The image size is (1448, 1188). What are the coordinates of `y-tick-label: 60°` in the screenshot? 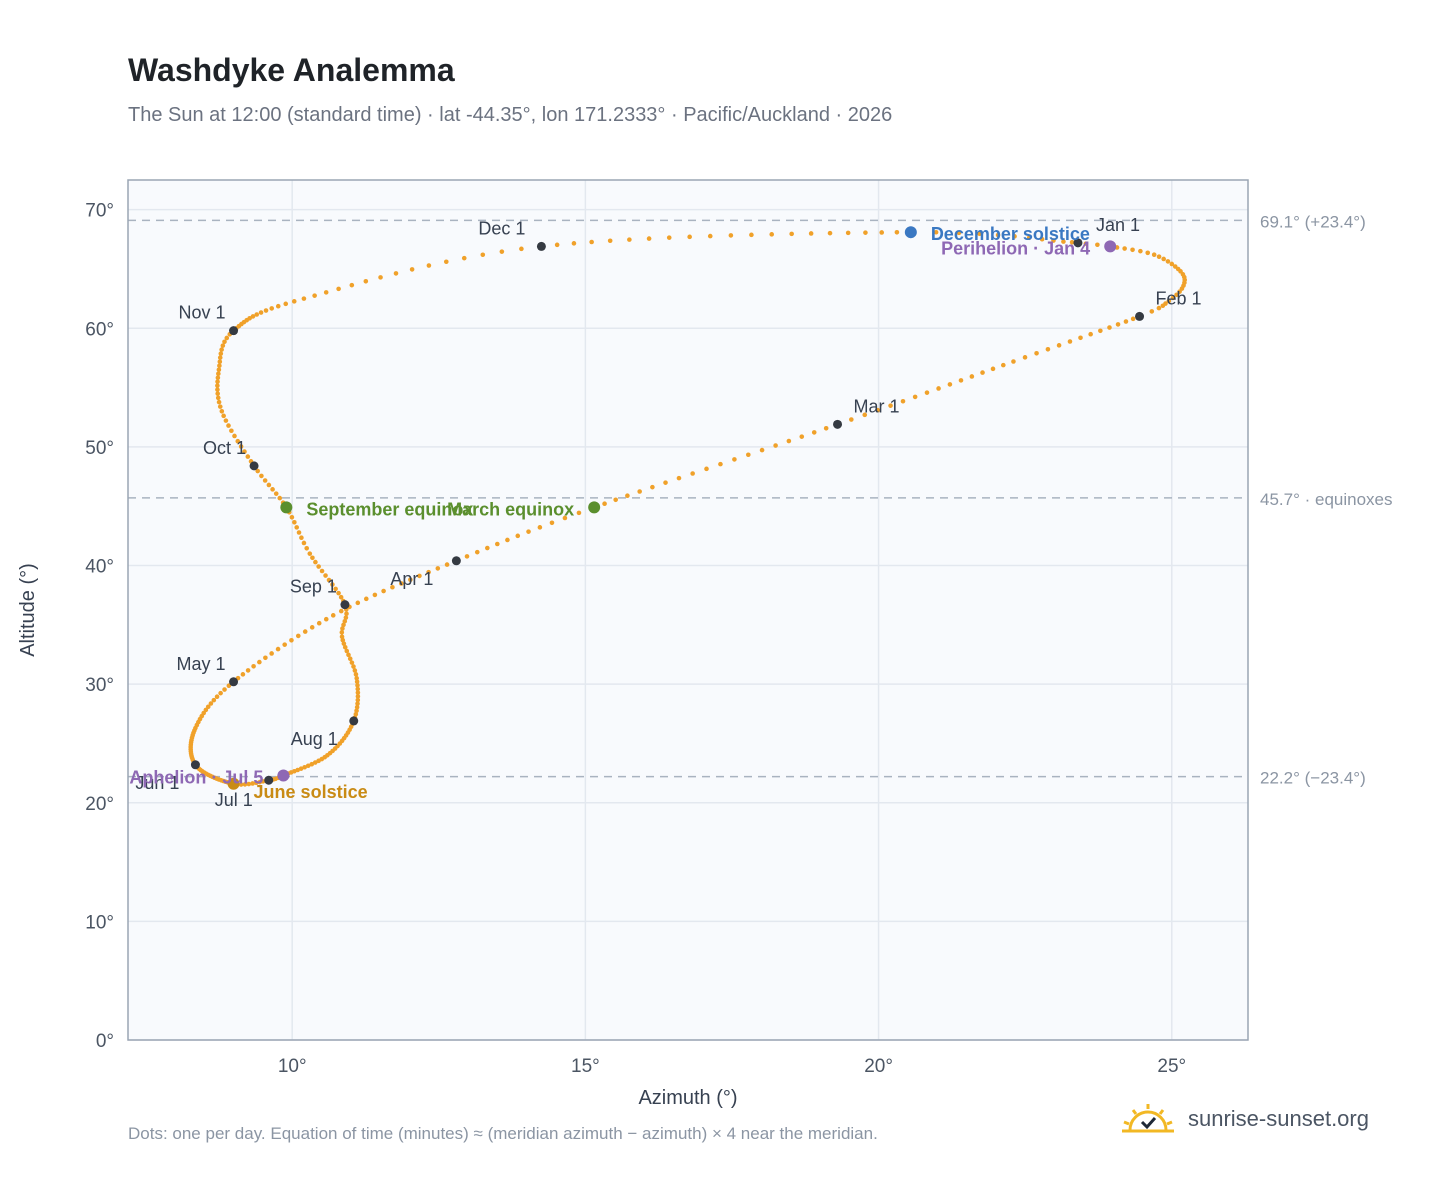 It's located at (99, 329).